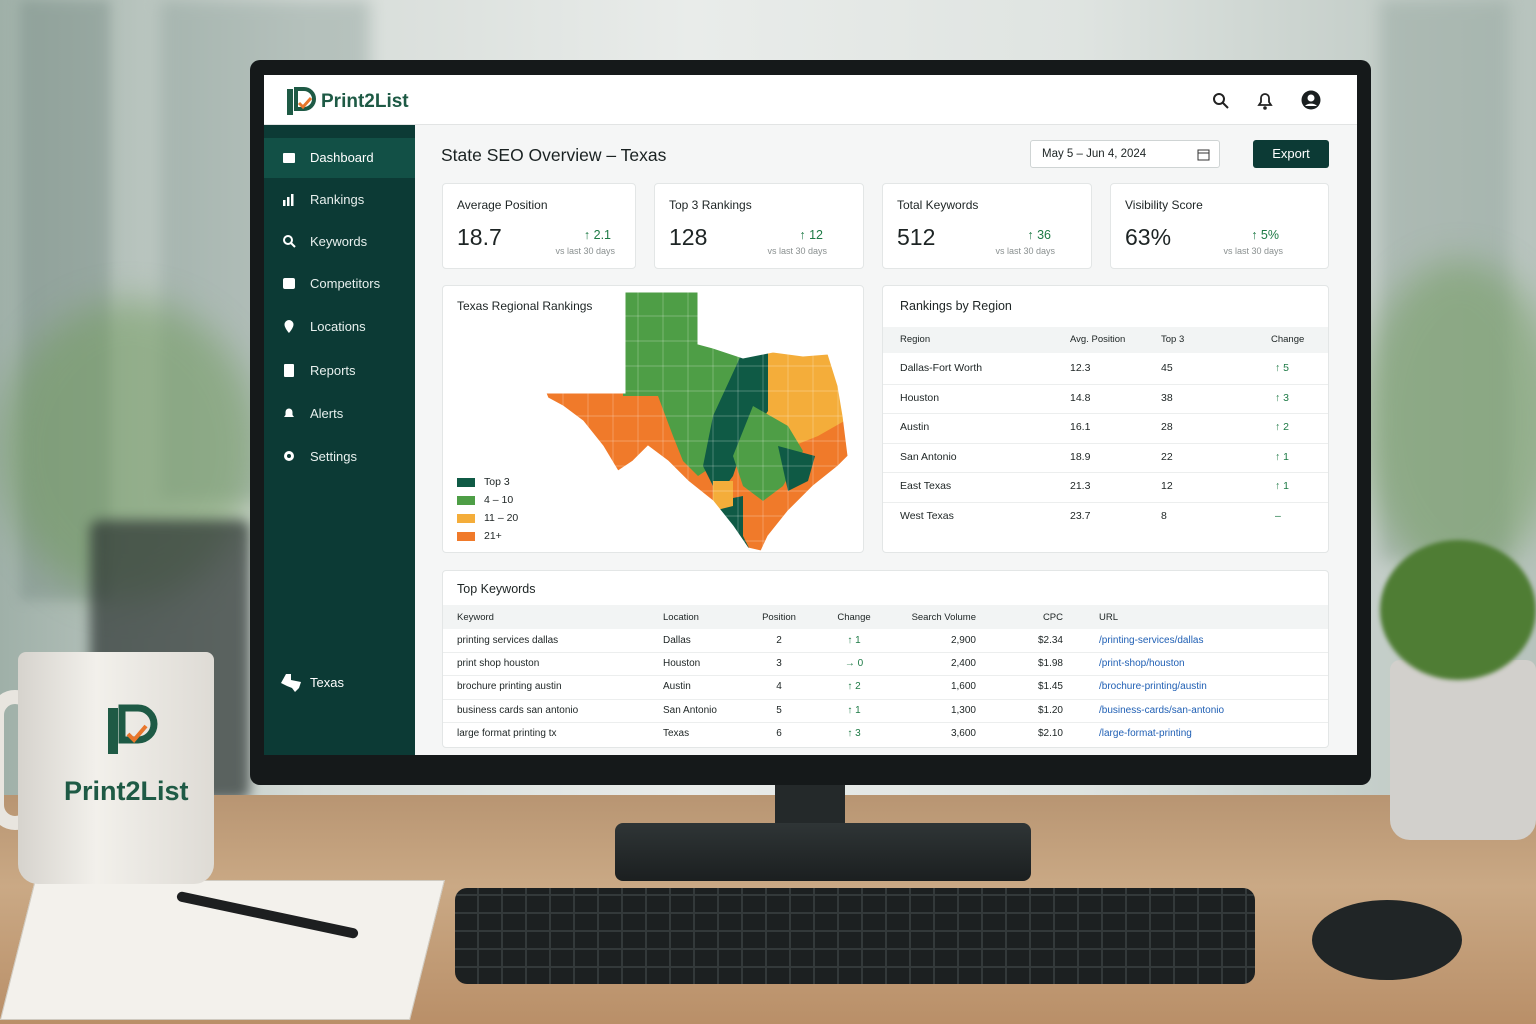 The height and width of the screenshot is (1024, 1536). I want to click on table-cell: 12, so click(1167, 486).